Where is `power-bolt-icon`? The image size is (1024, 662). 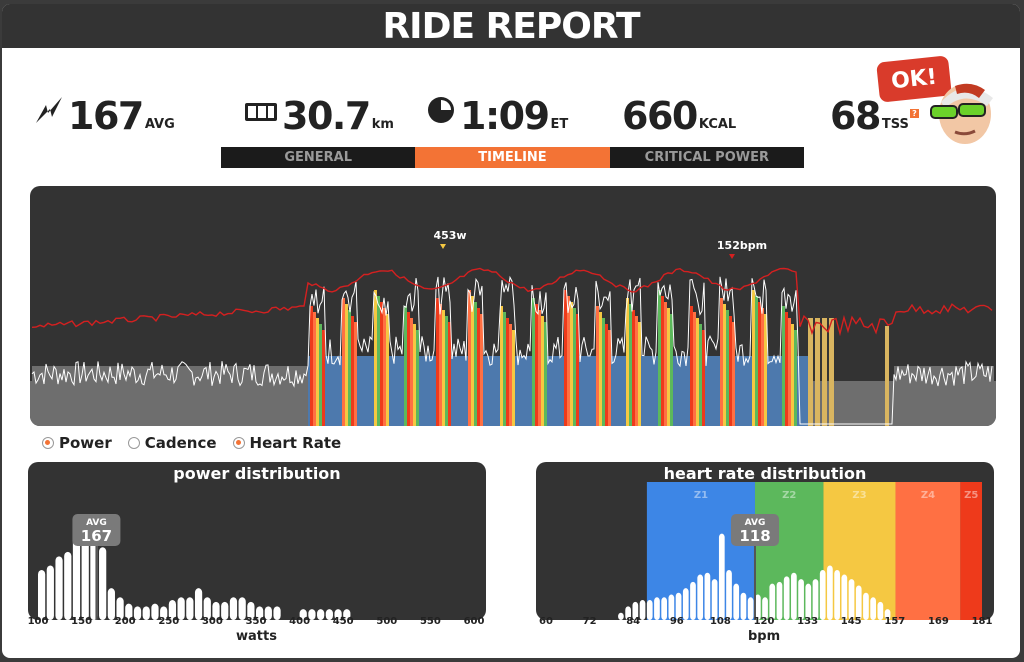
power-bolt-icon is located at coordinates (49, 115).